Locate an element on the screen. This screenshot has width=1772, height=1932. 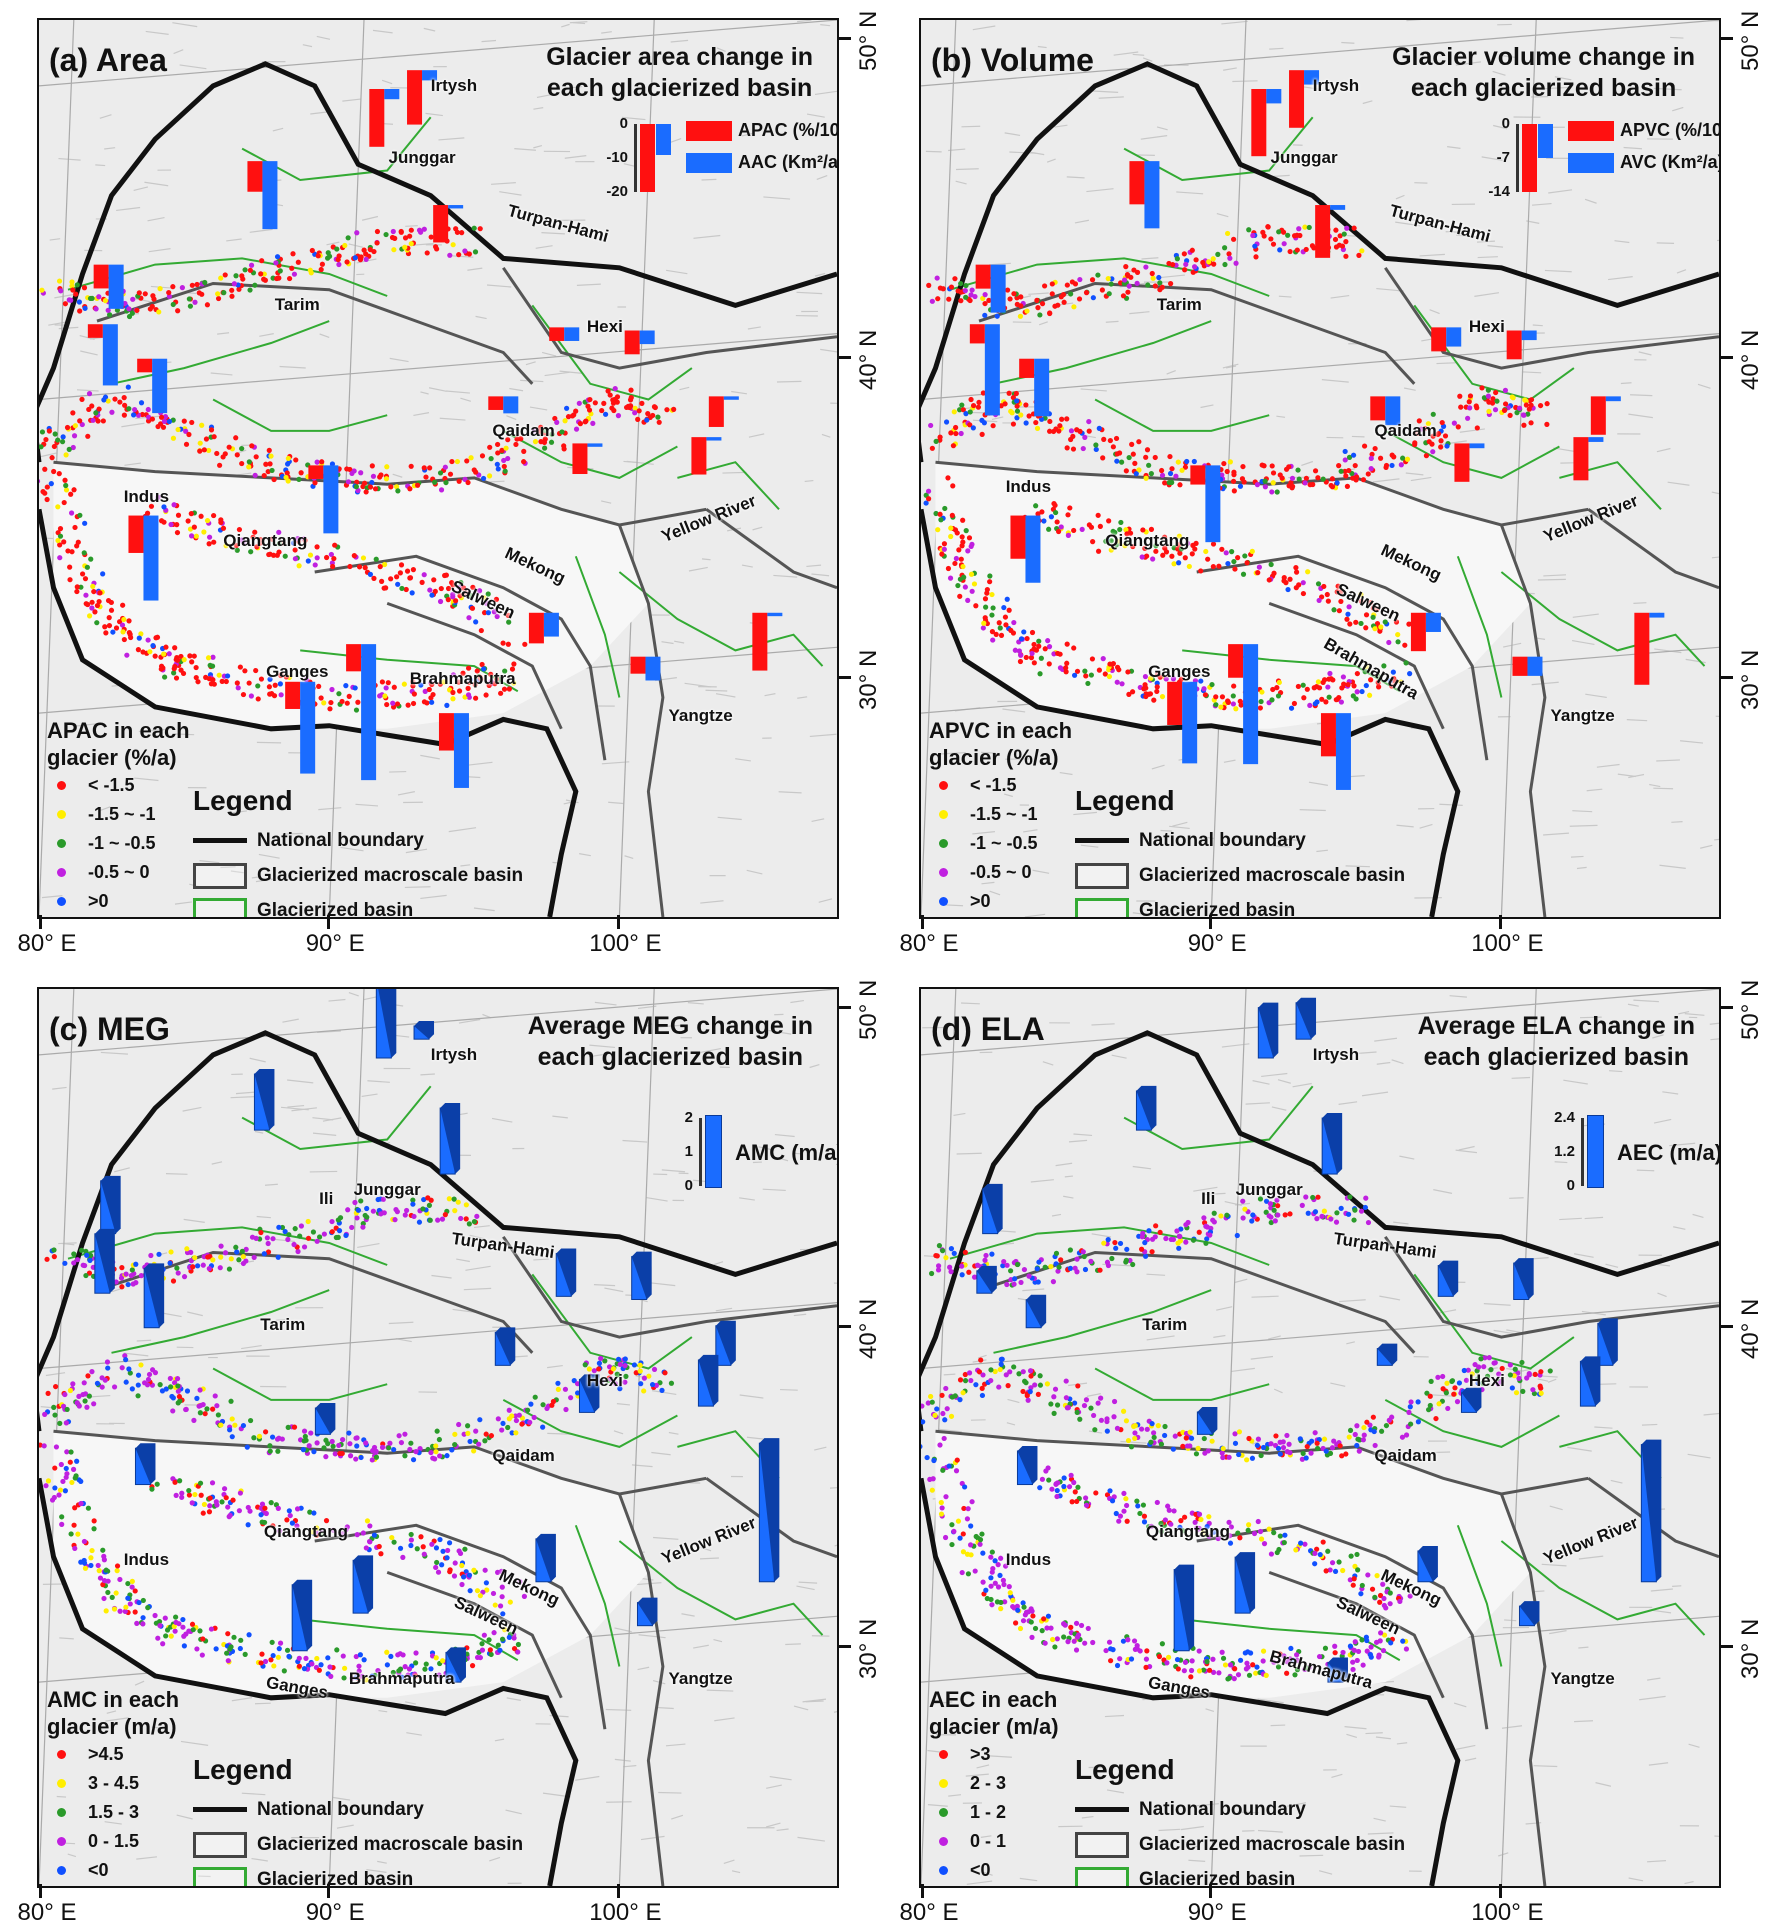
dot-legend-label: <0 is located at coordinates (98, 1870).